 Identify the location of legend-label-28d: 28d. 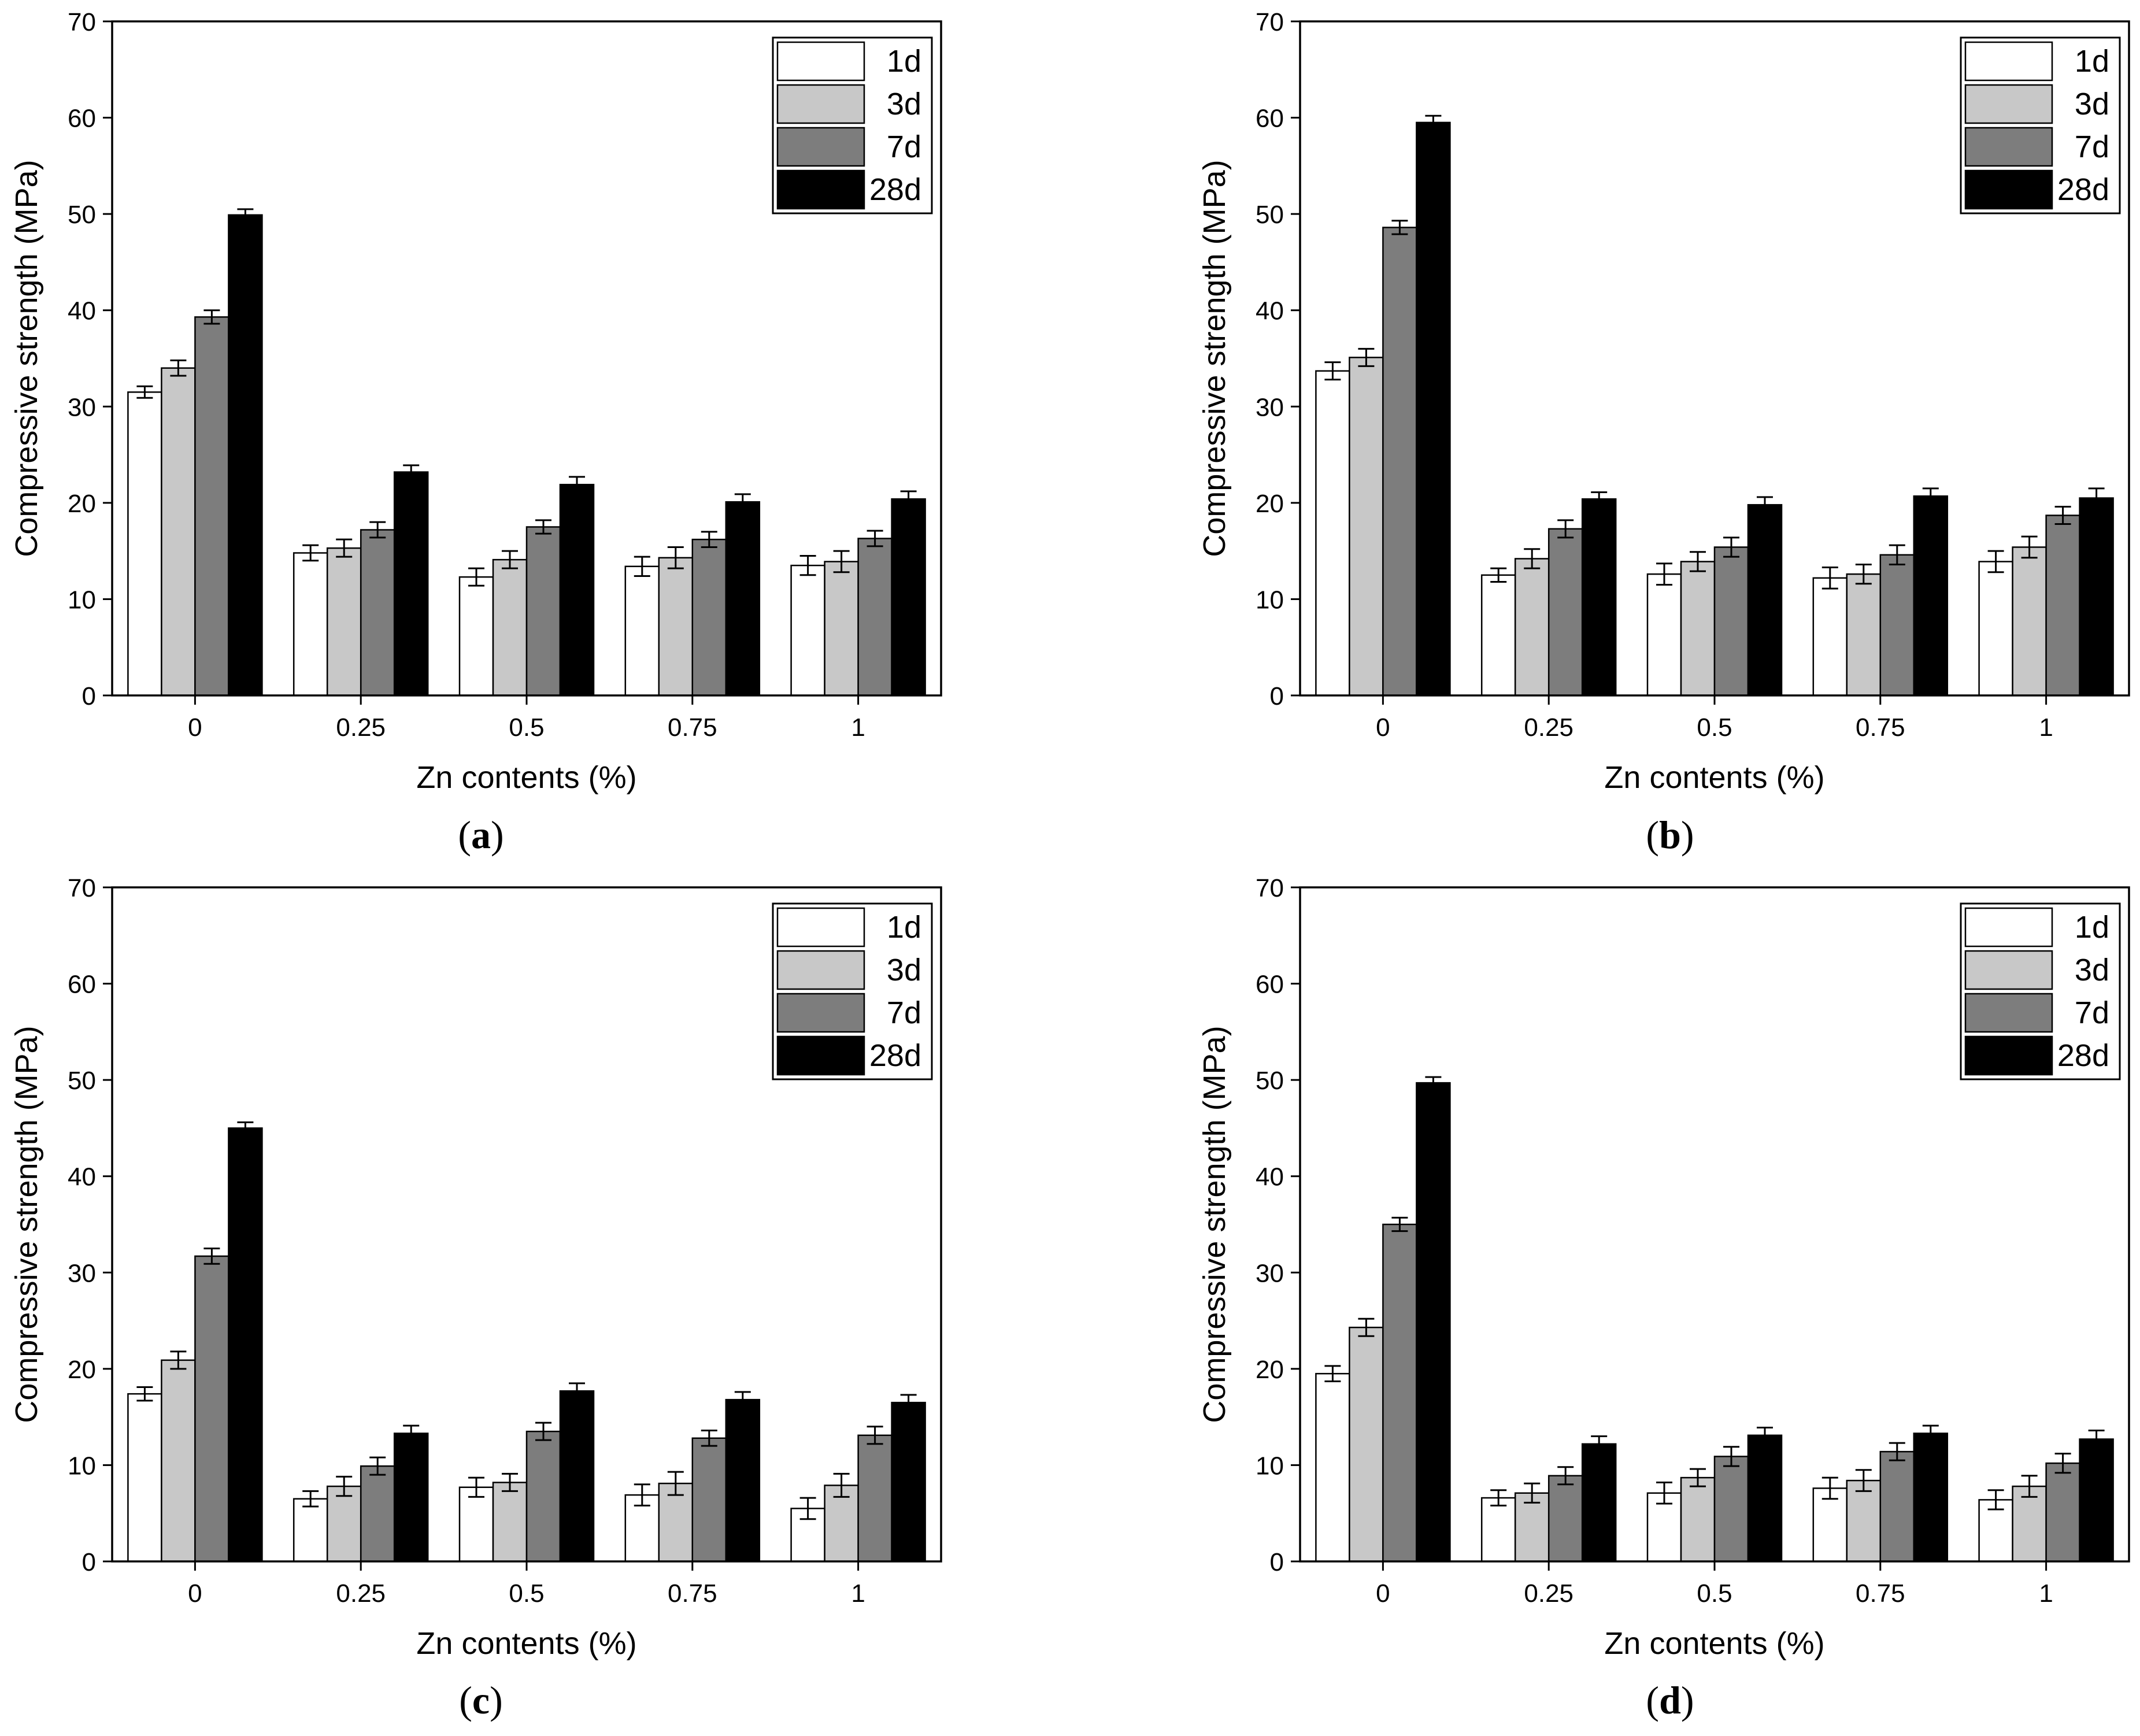
(2083, 1055).